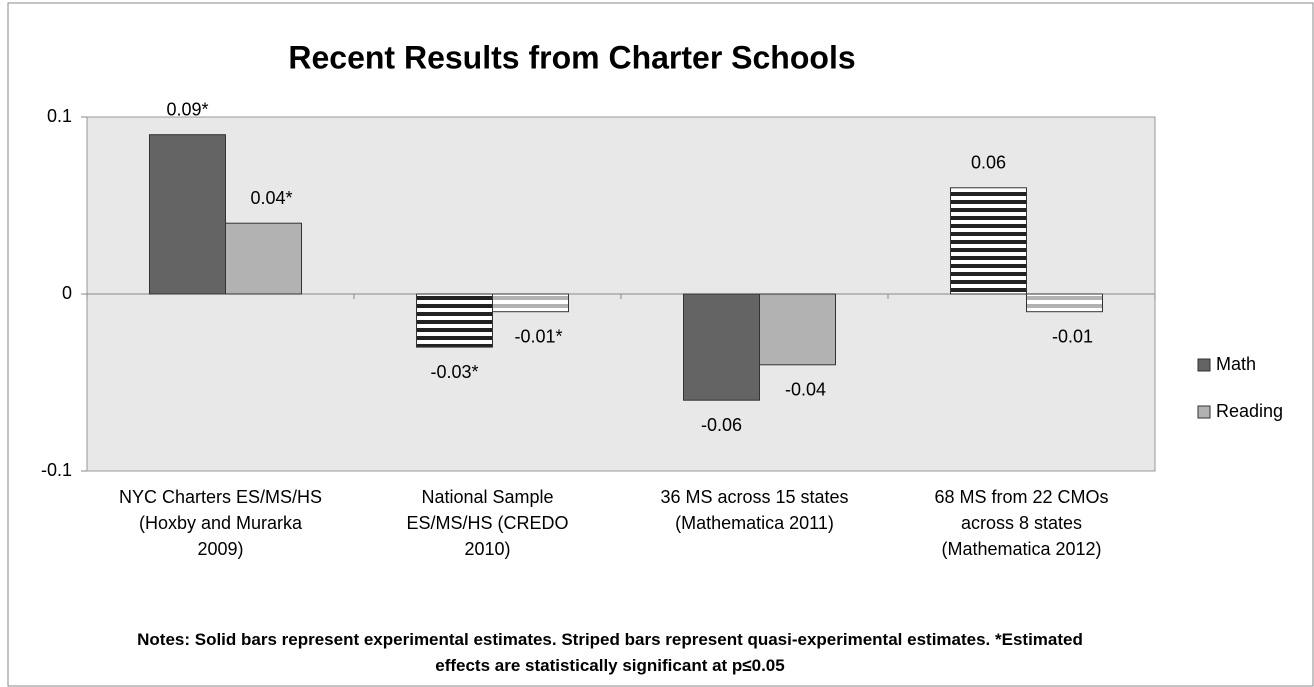 The image size is (1314, 687). What do you see at coordinates (487, 523) in the screenshot?
I see `x-tick-label: National Sample ES/MS/HS (CREDO 2010)` at bounding box center [487, 523].